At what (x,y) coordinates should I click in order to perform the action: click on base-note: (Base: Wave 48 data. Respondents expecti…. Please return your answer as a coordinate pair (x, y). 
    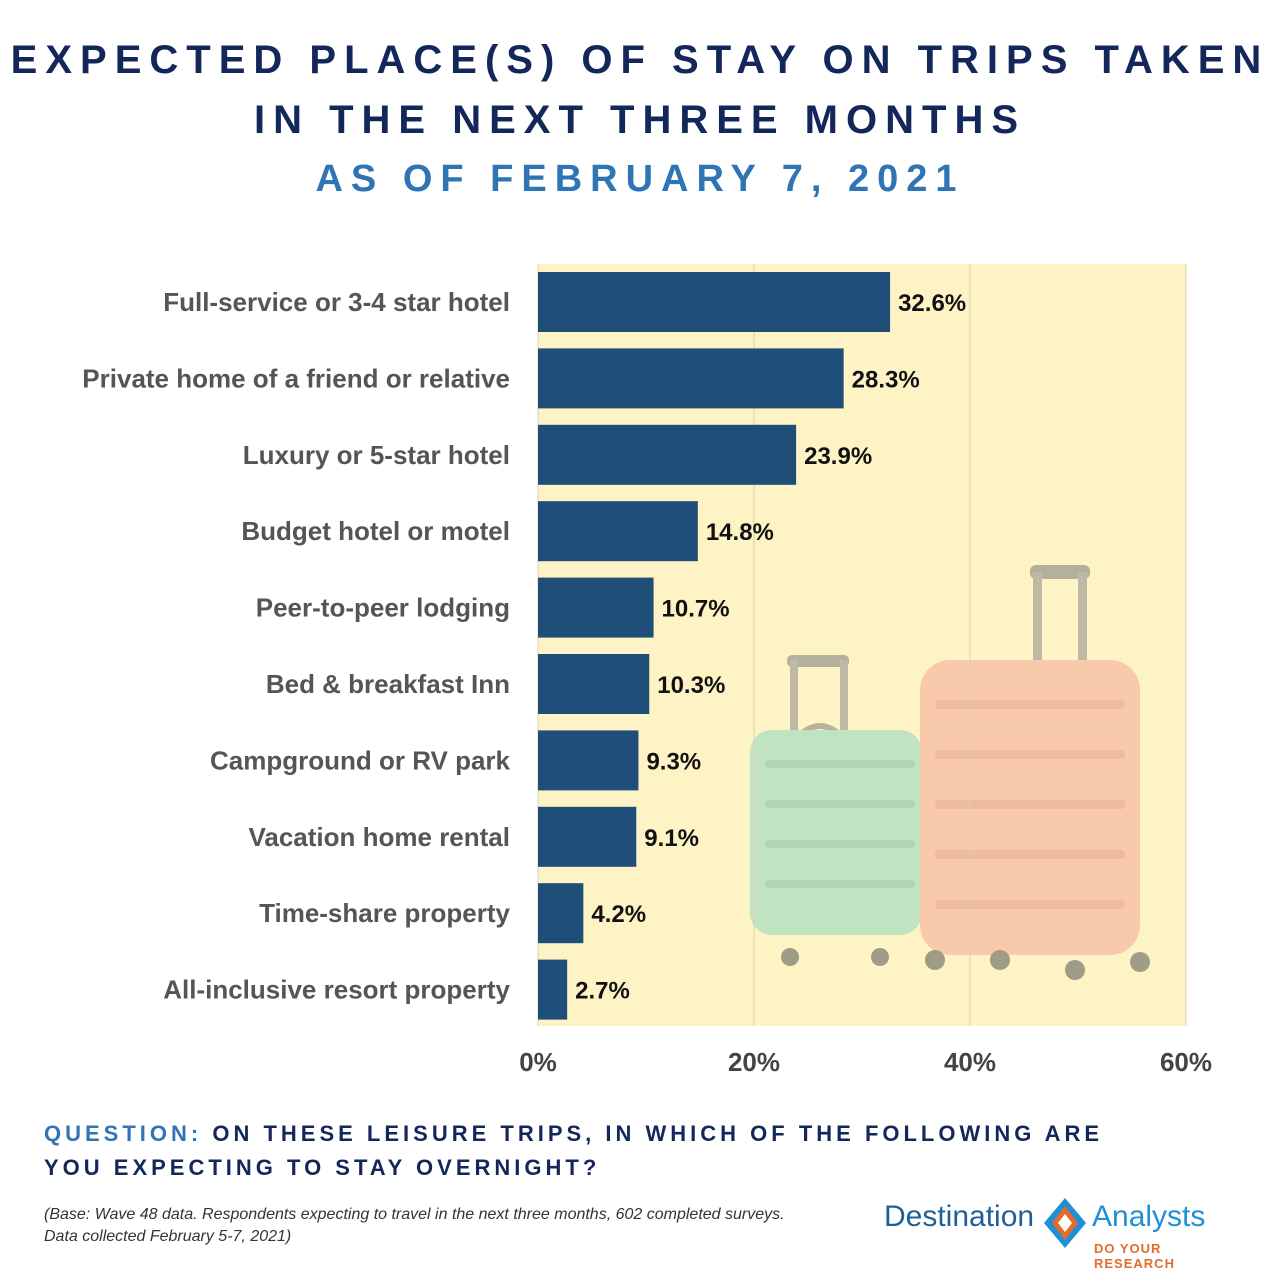
    Looking at the image, I should click on (414, 1225).